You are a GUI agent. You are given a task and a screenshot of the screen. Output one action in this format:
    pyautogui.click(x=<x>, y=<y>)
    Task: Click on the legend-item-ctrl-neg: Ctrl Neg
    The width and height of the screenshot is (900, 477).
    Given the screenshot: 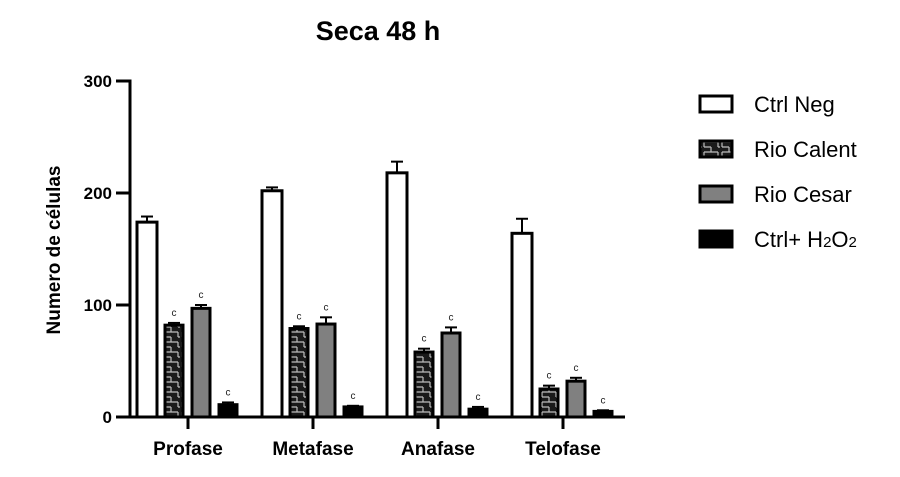 What is the action you would take?
    pyautogui.click(x=766, y=104)
    